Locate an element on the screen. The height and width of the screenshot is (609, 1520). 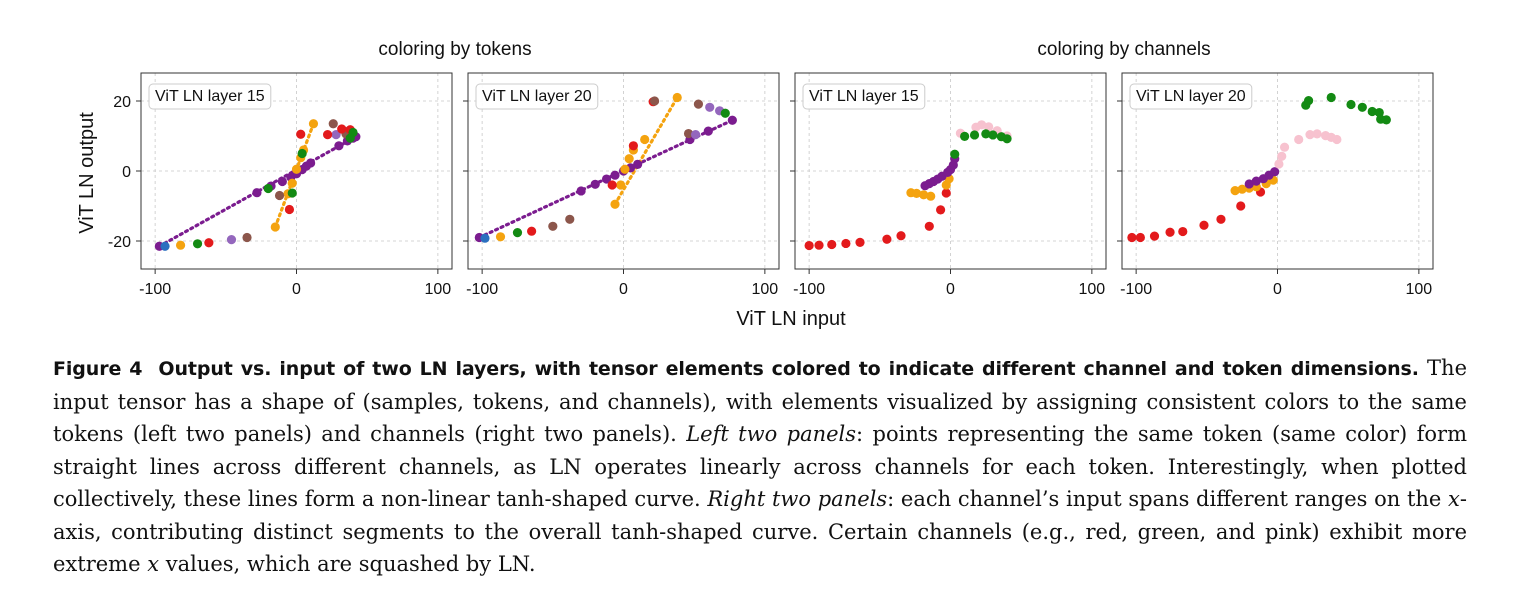
y-tick-label: 20 is located at coordinates (122, 102).